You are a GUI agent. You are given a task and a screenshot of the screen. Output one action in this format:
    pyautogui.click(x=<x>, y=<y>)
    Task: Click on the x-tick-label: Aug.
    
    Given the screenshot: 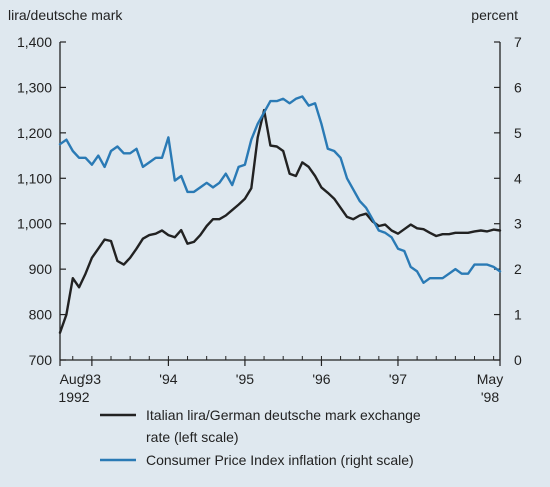 What is the action you would take?
    pyautogui.click(x=74, y=379)
    